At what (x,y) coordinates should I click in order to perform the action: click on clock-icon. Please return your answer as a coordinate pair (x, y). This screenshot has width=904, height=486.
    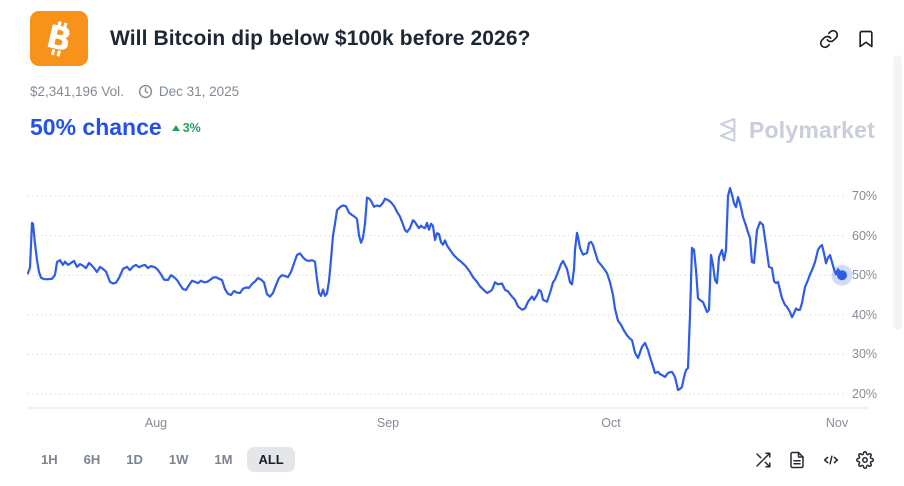
    Looking at the image, I should click on (145, 91).